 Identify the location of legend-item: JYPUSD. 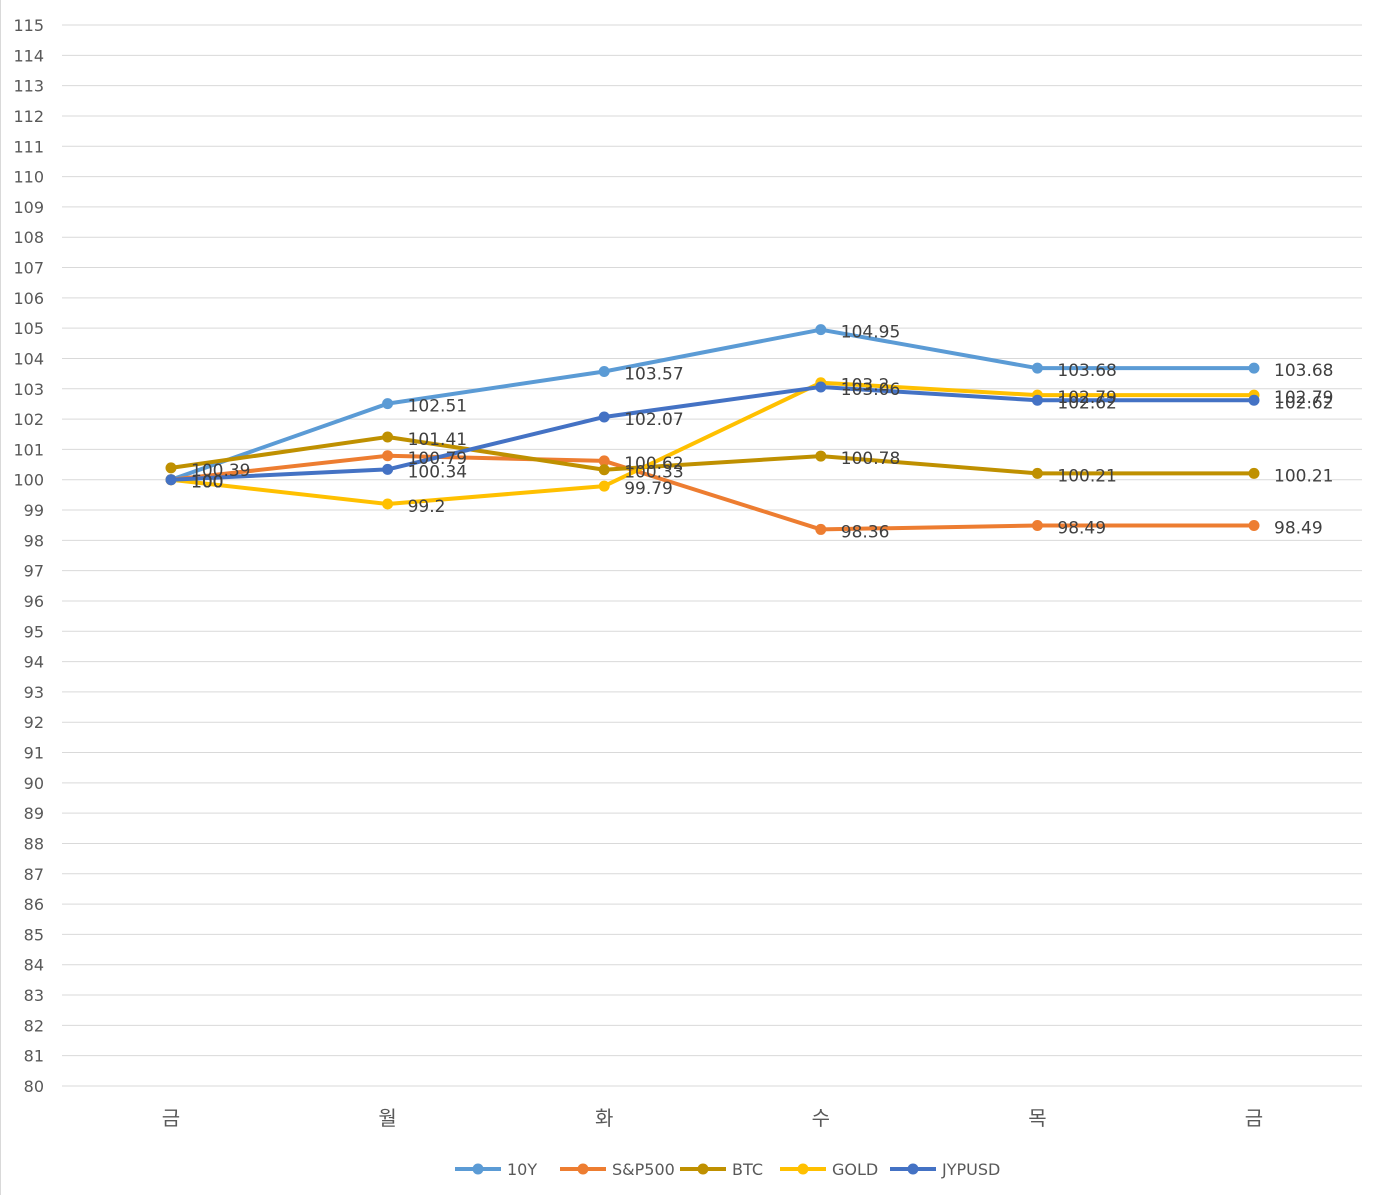
(945, 1169).